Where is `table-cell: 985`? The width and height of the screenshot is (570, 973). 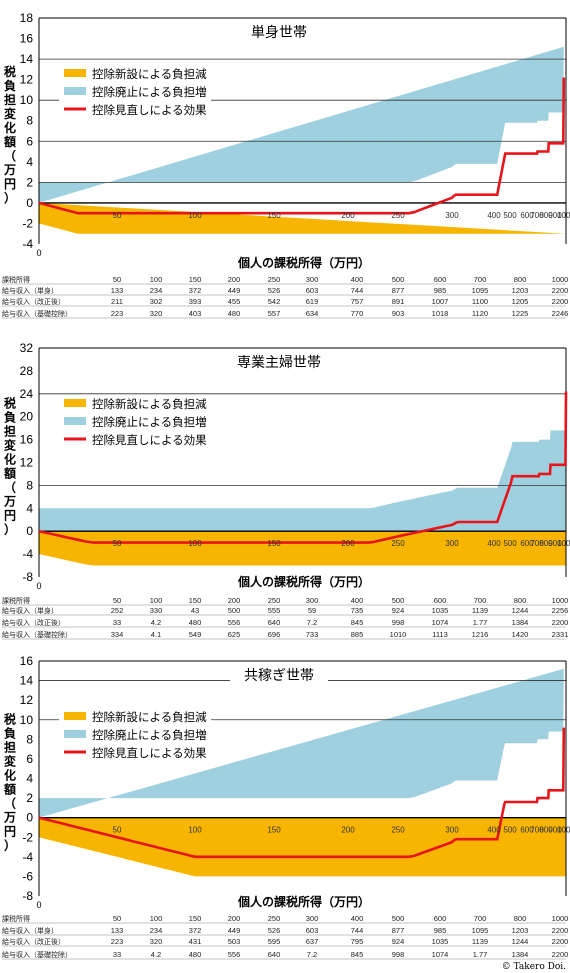
table-cell: 985 is located at coordinates (440, 930).